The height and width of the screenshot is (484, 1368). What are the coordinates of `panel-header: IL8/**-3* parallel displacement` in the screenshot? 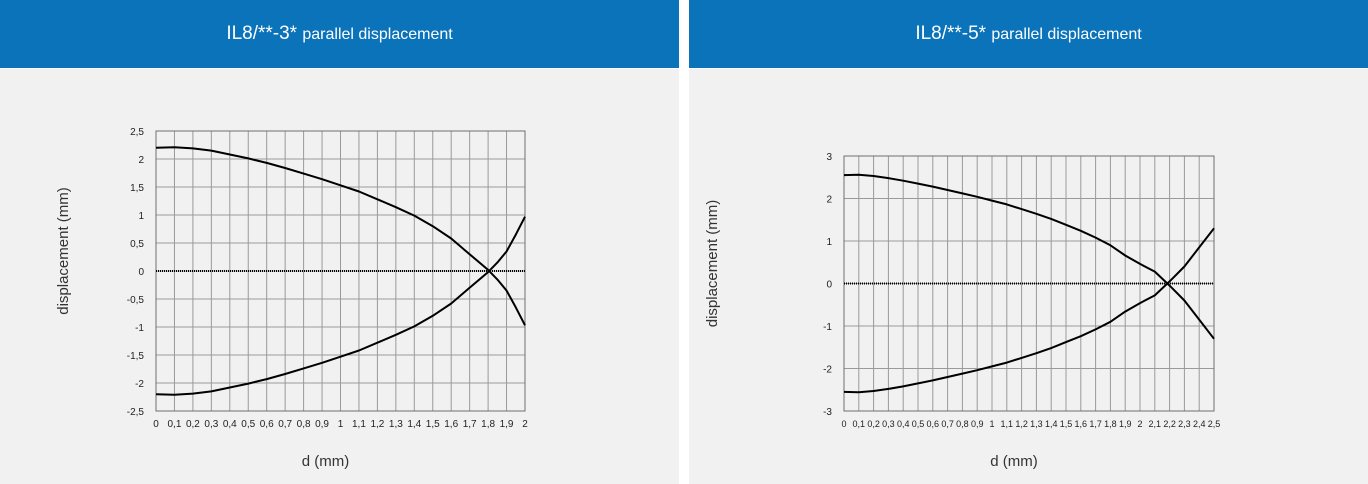 It's located at (339, 34).